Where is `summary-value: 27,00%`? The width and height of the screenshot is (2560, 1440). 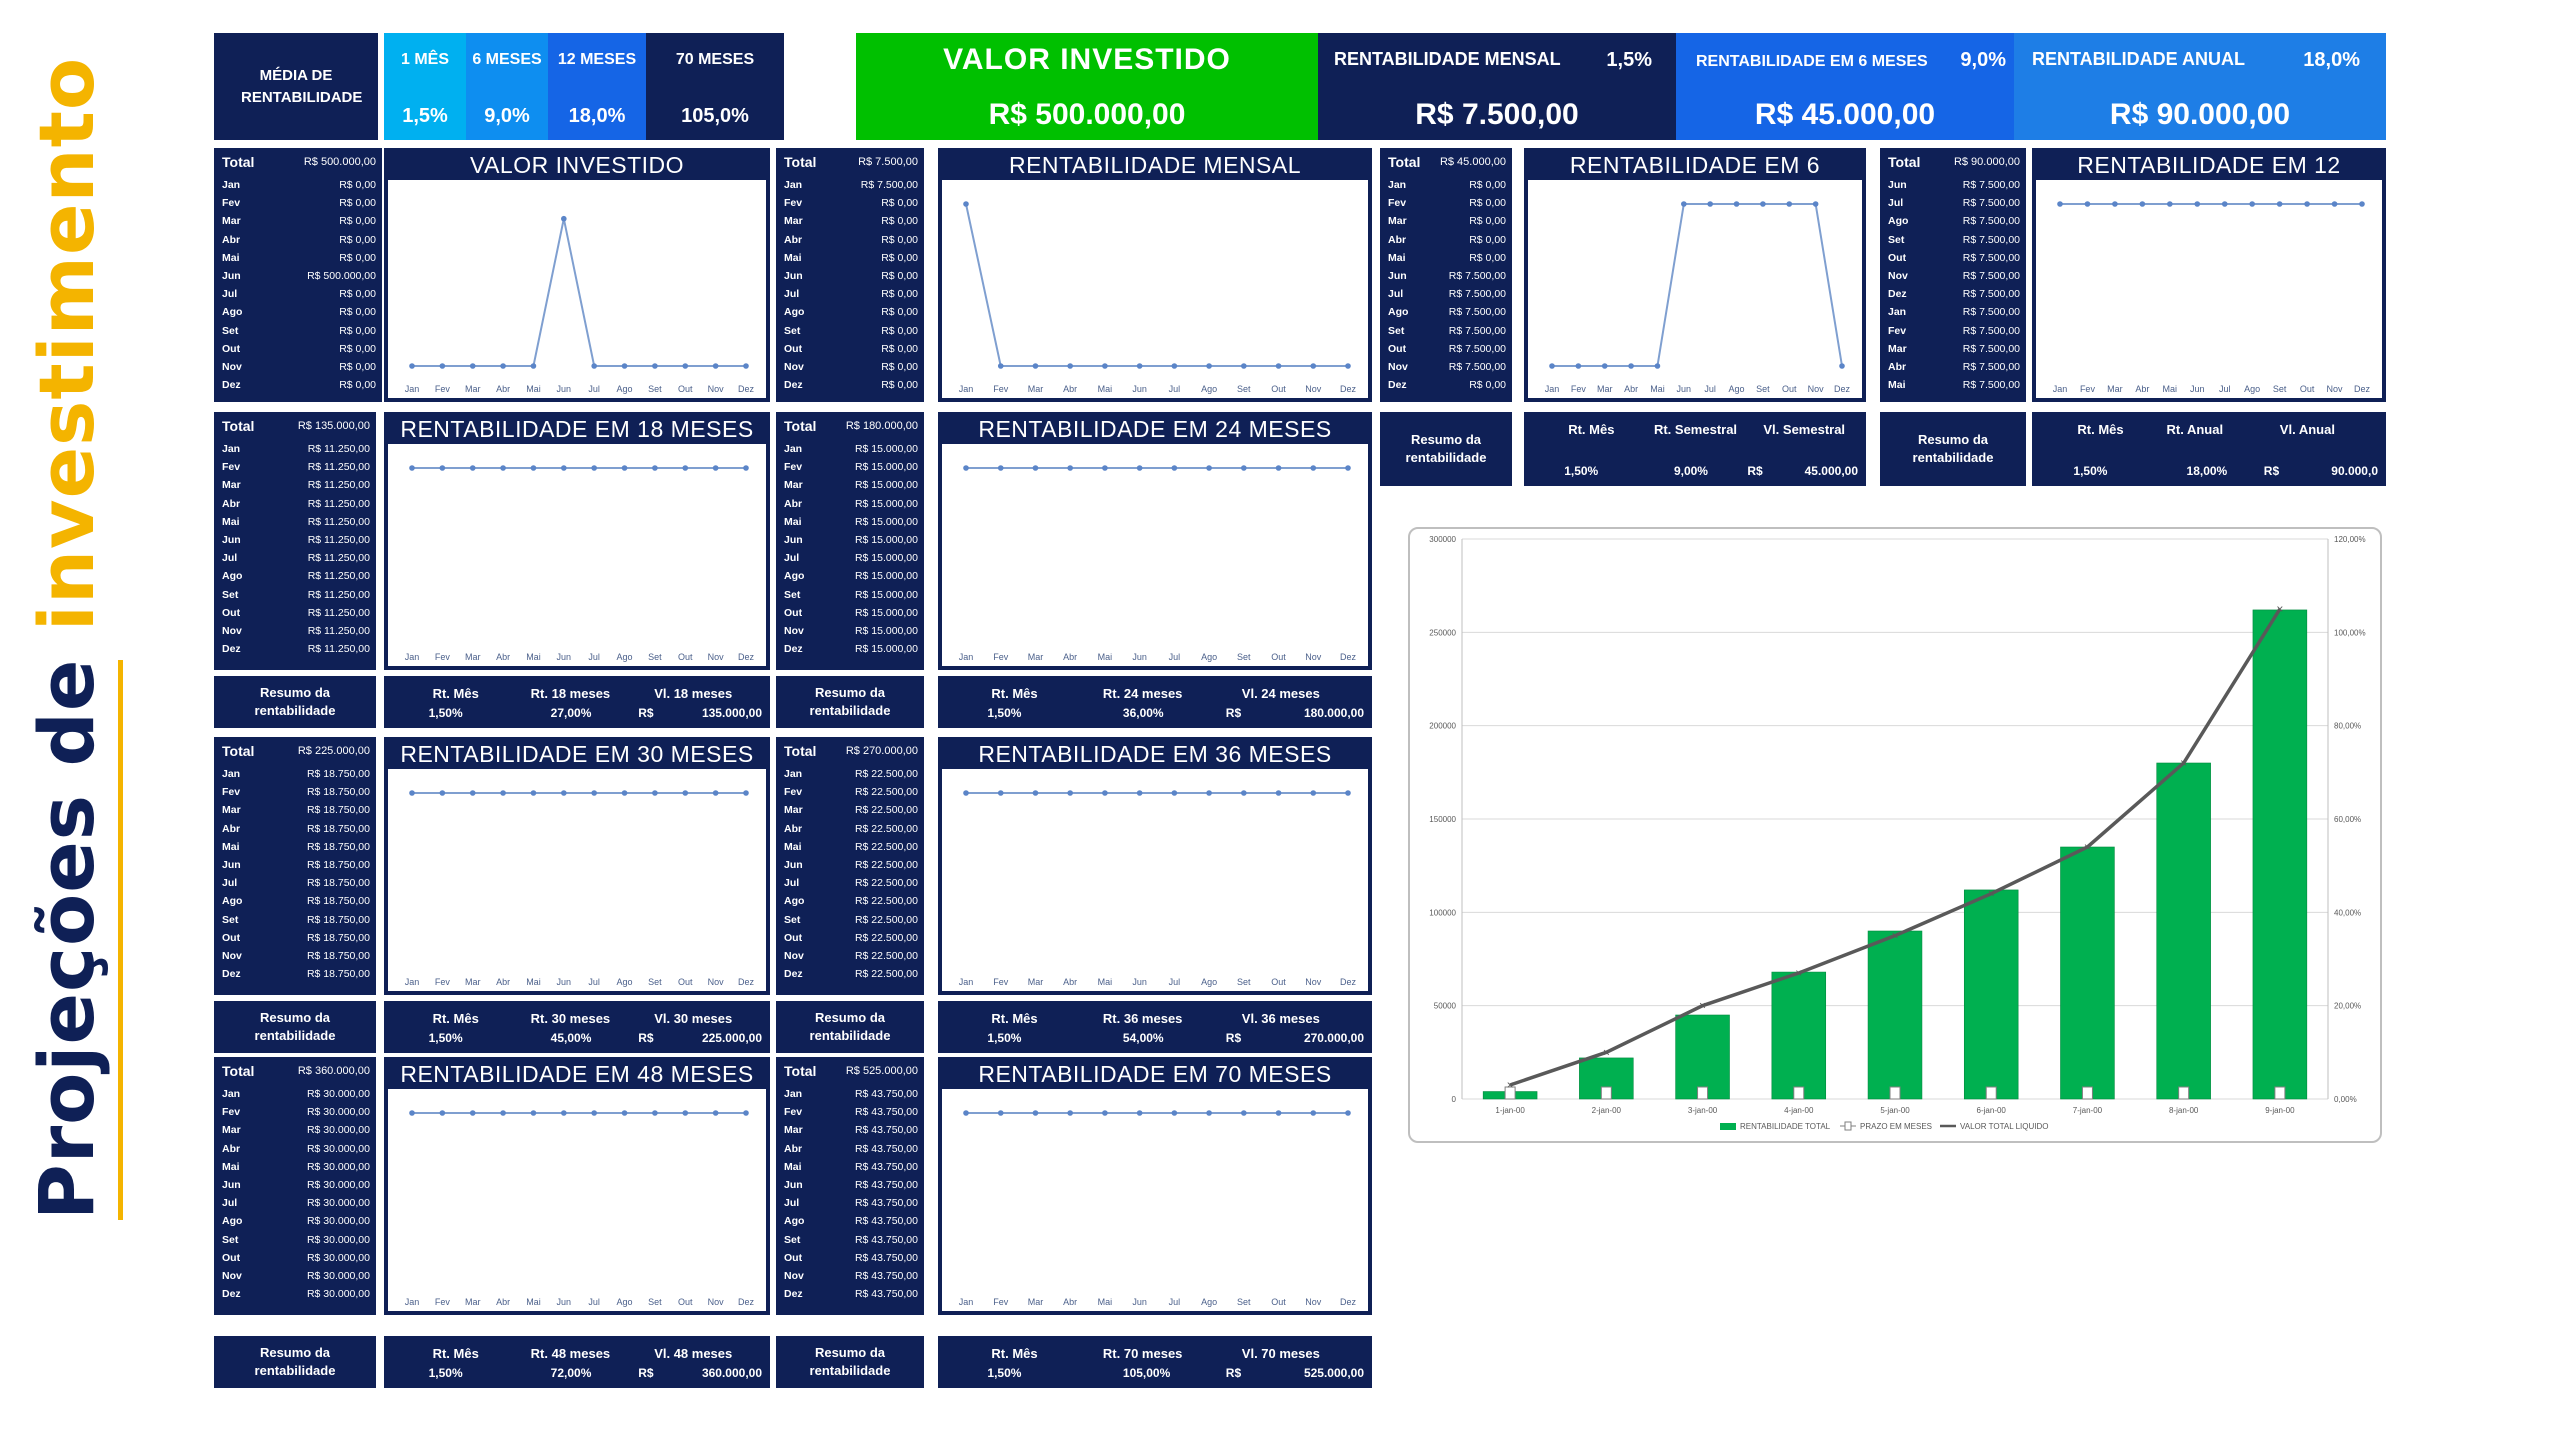
summary-value: 27,00% is located at coordinates (571, 713).